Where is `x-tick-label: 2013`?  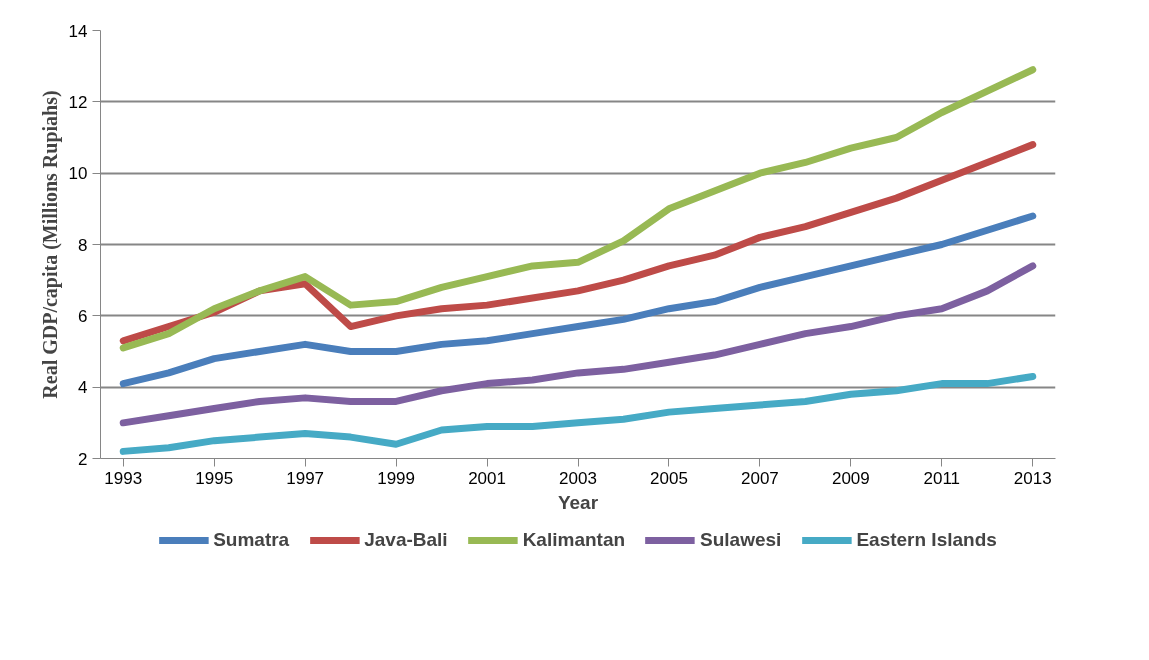
x-tick-label: 2013 is located at coordinates (1032, 478).